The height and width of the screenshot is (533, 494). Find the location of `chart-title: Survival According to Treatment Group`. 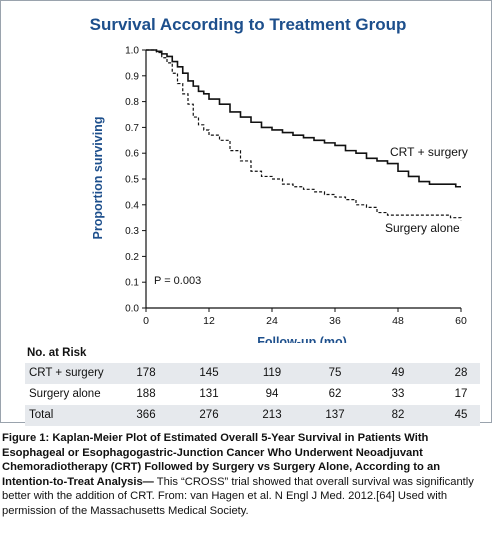

chart-title: Survival According to Treatment Group is located at coordinates (248, 24).